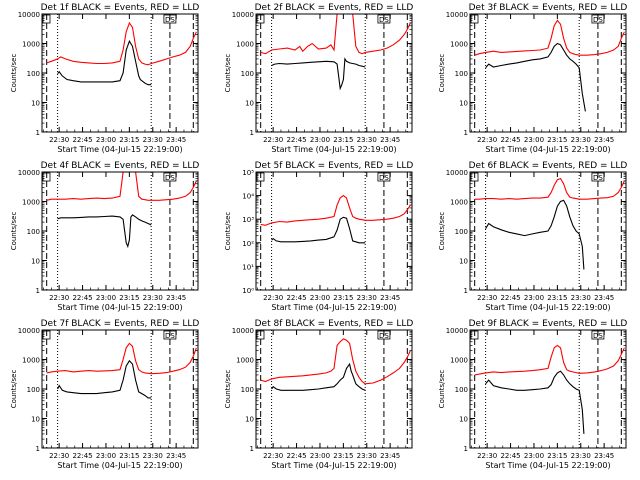 This screenshot has height=480, width=640. Describe the element at coordinates (548, 324) in the screenshot. I see `panel-title: Det 9f BLACK = Events, RED = LLD` at that location.